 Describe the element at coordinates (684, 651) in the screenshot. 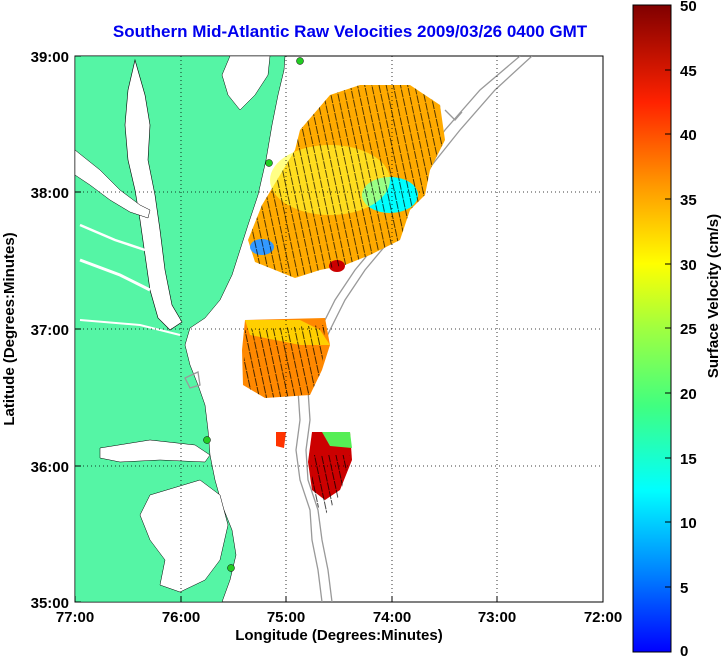

I see `colorbar-tick-label: 0` at that location.